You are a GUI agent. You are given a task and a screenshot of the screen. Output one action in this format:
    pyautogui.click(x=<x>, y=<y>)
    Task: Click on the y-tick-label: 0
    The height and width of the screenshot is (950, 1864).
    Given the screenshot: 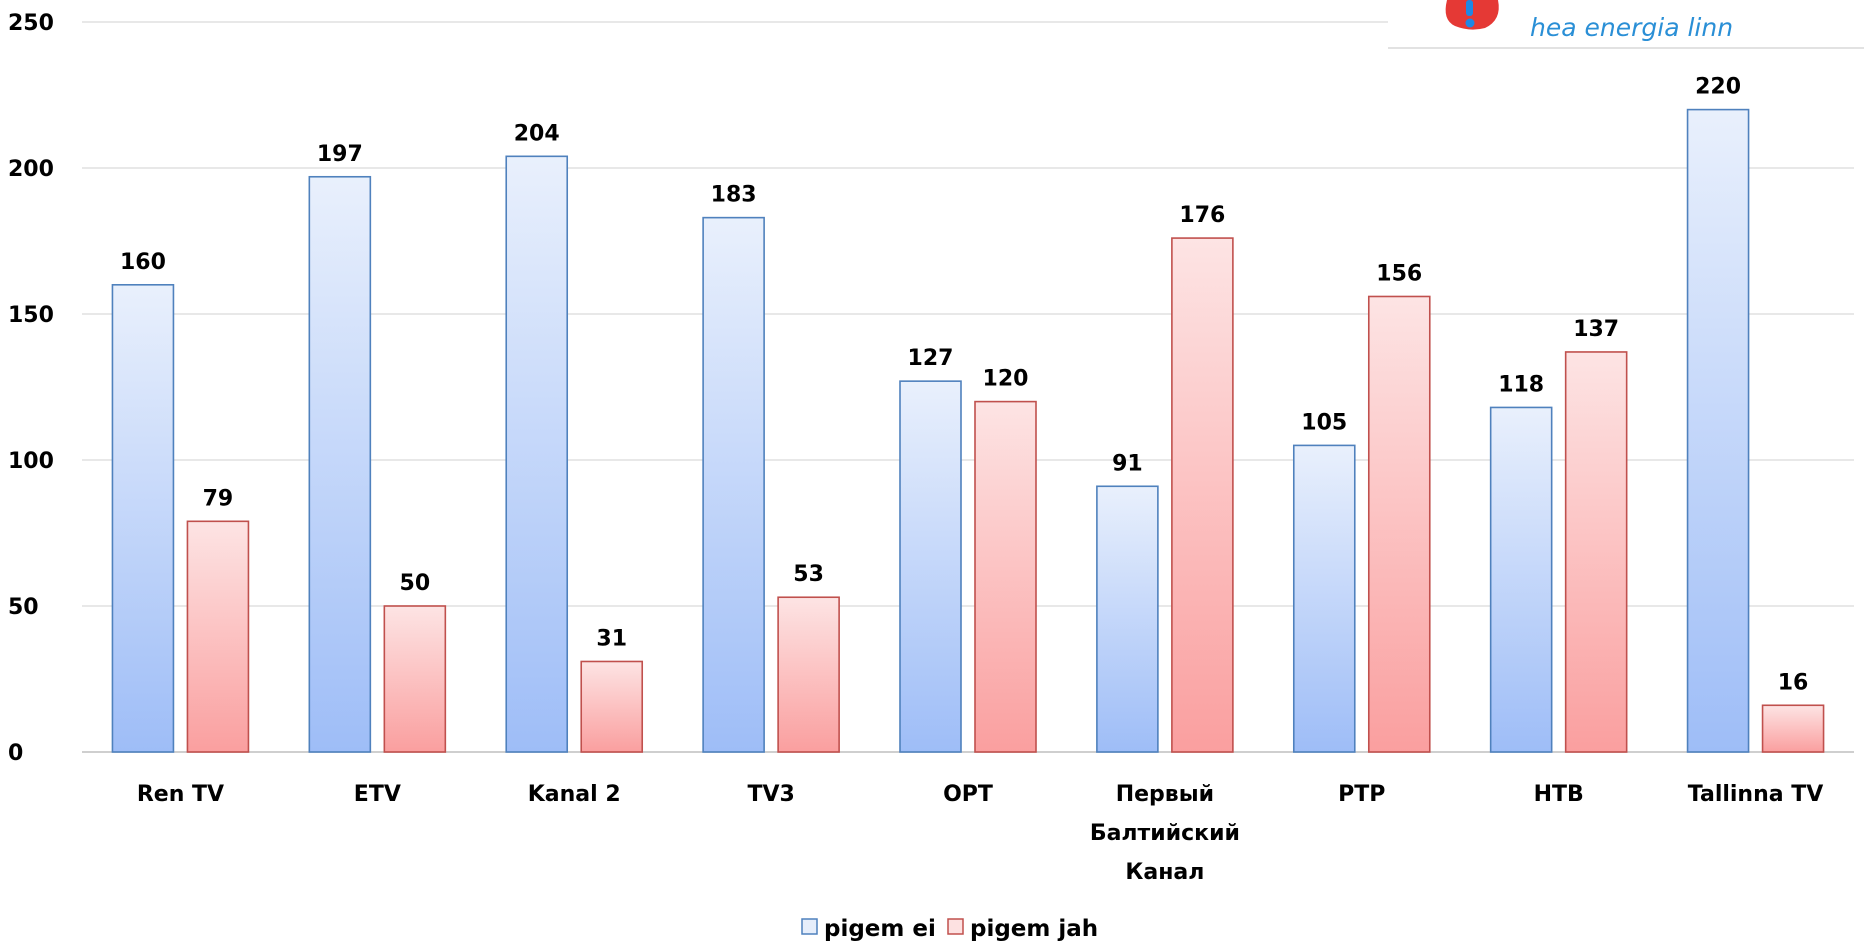 What is the action you would take?
    pyautogui.click(x=15, y=753)
    